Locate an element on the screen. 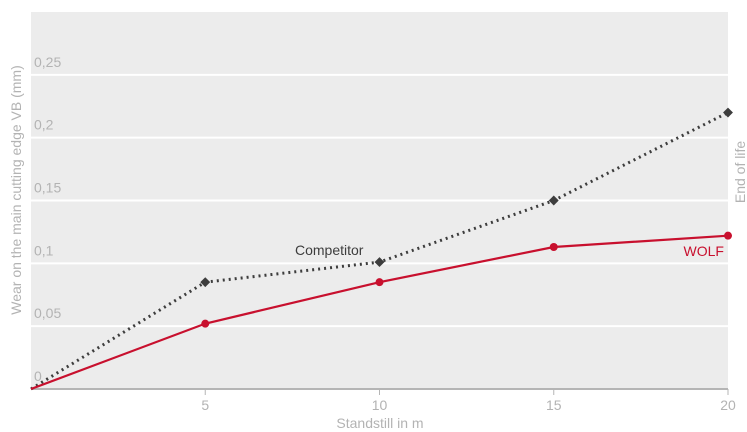 Image resolution: width=747 pixels, height=432 pixels. x-tick-label: 10 is located at coordinates (380, 405).